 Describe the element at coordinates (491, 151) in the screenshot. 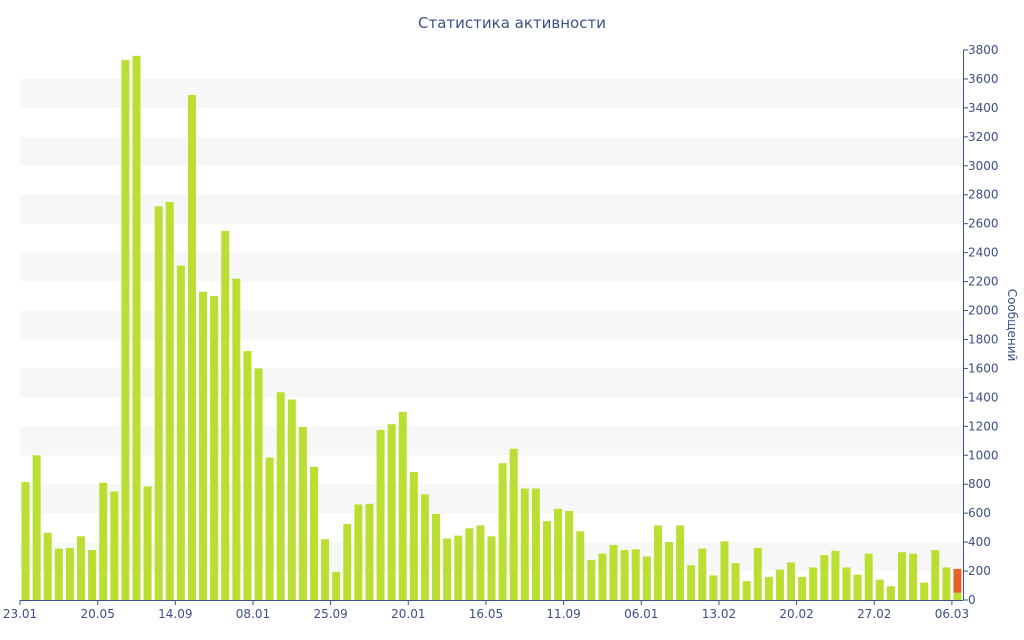

I see `grid-band` at that location.